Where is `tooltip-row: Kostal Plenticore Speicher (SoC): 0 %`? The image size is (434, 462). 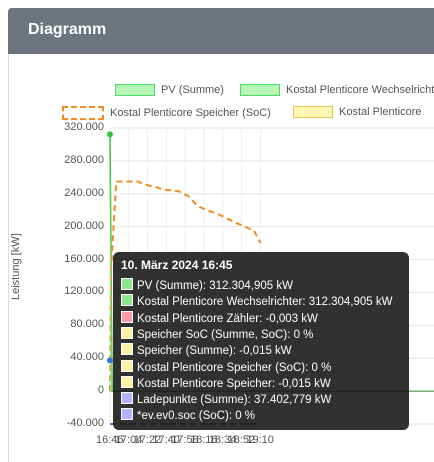
tooltip-row: Kostal Plenticore Speicher (SoC): 0 % is located at coordinates (226, 367).